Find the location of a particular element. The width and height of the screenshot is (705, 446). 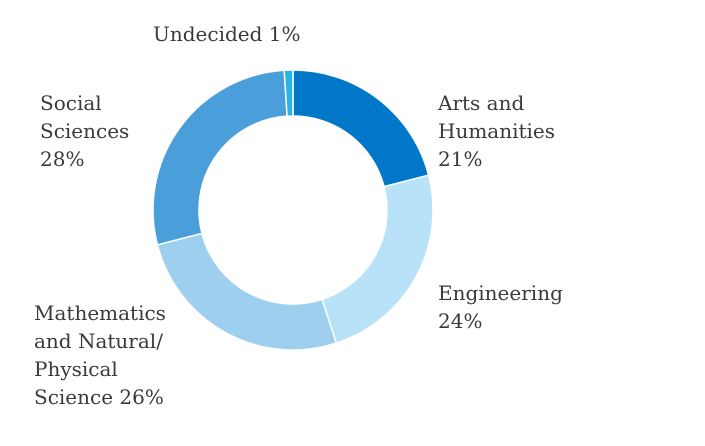

label-engineering: Engineering 24% is located at coordinates (500, 307).